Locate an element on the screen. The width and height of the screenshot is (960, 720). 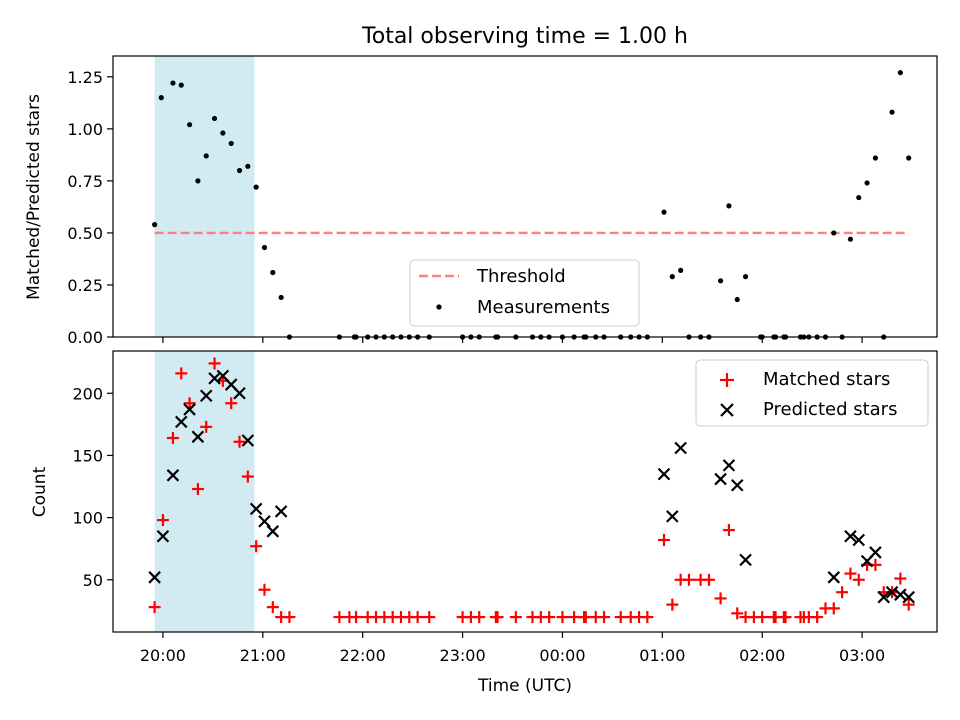
top-y-axis-label: Matched/Predicted stars is located at coordinates (34, 197).